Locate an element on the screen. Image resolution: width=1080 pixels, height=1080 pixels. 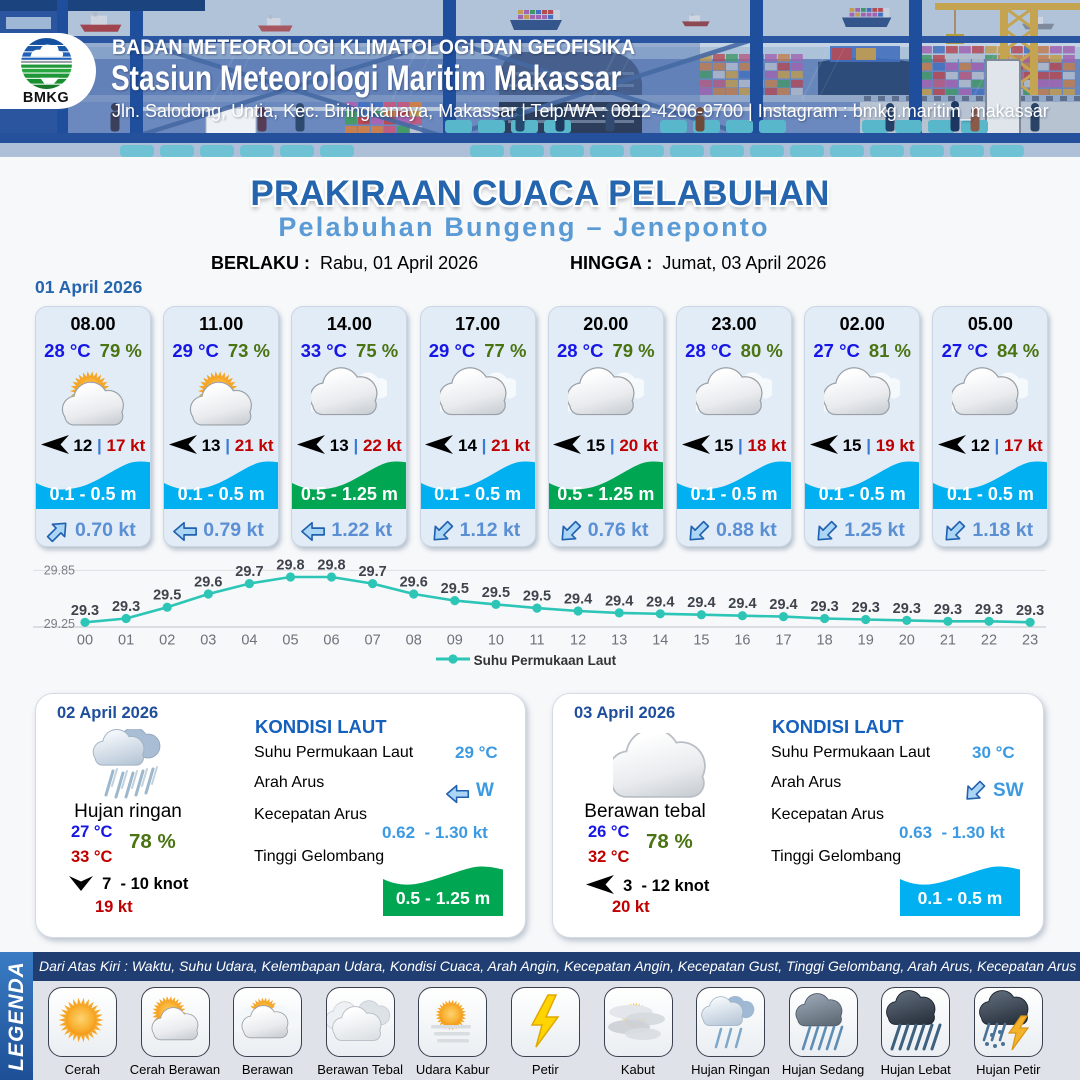
svg-text: 29.85 is located at coordinates (59, 570).